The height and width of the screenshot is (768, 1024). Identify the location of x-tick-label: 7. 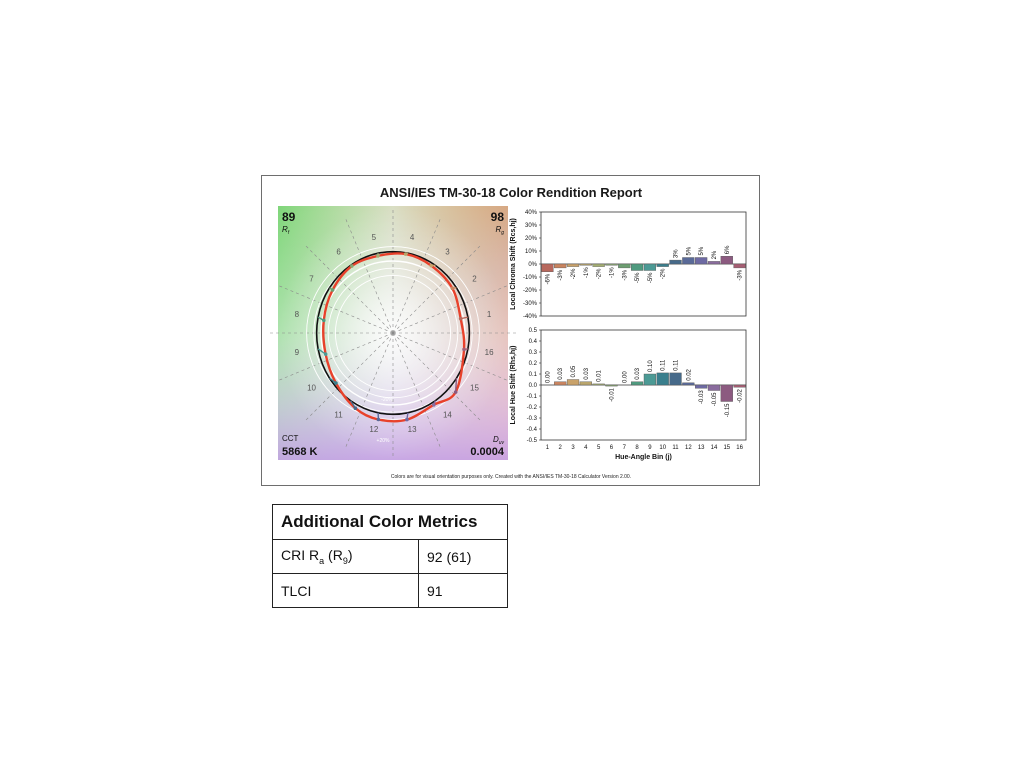
(625, 448).